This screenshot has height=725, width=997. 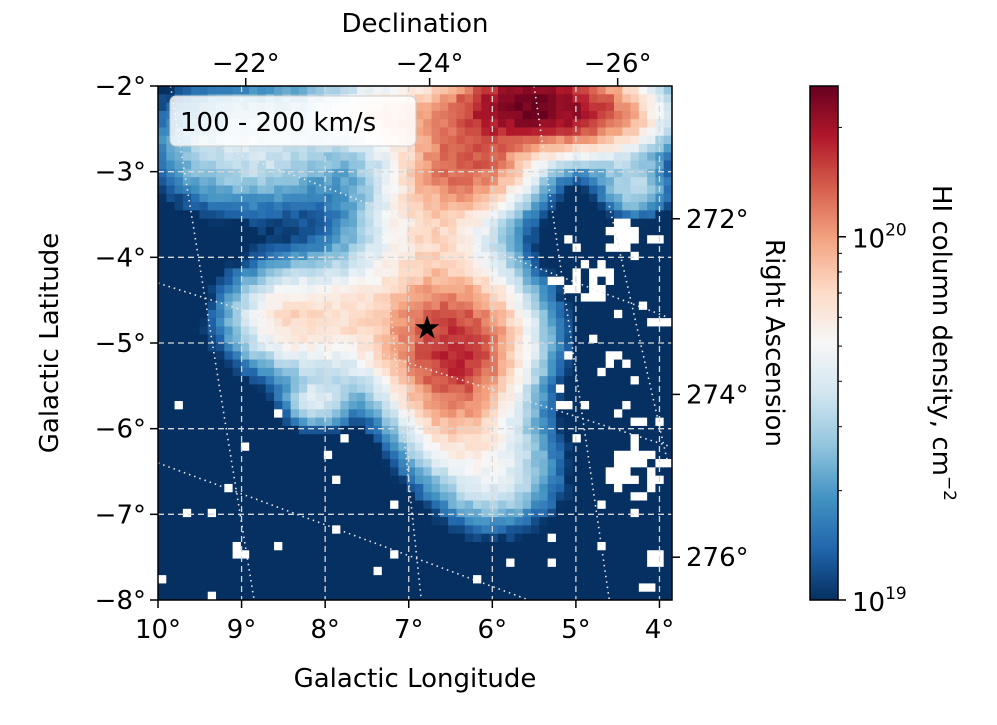 I want to click on colorbar-label: HI column density, cm−2, so click(x=942, y=343).